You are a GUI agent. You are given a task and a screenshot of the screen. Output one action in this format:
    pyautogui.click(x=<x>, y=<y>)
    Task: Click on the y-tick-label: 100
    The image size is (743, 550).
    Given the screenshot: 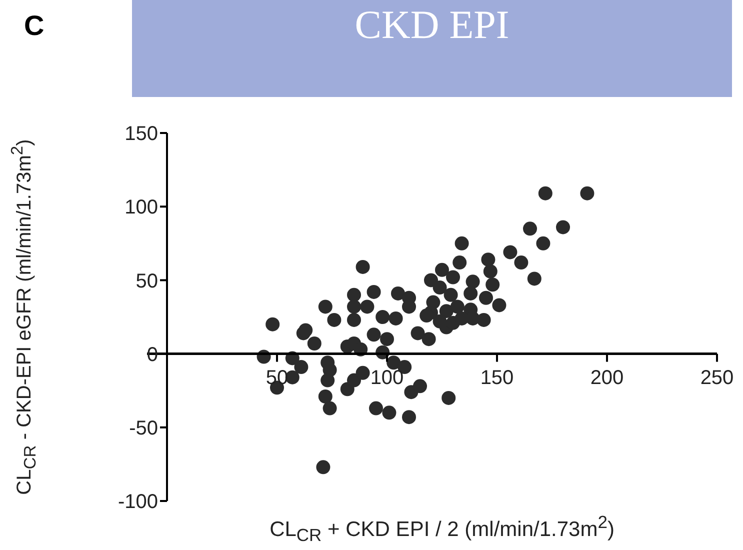 What is the action you would take?
    pyautogui.click(x=141, y=207)
    